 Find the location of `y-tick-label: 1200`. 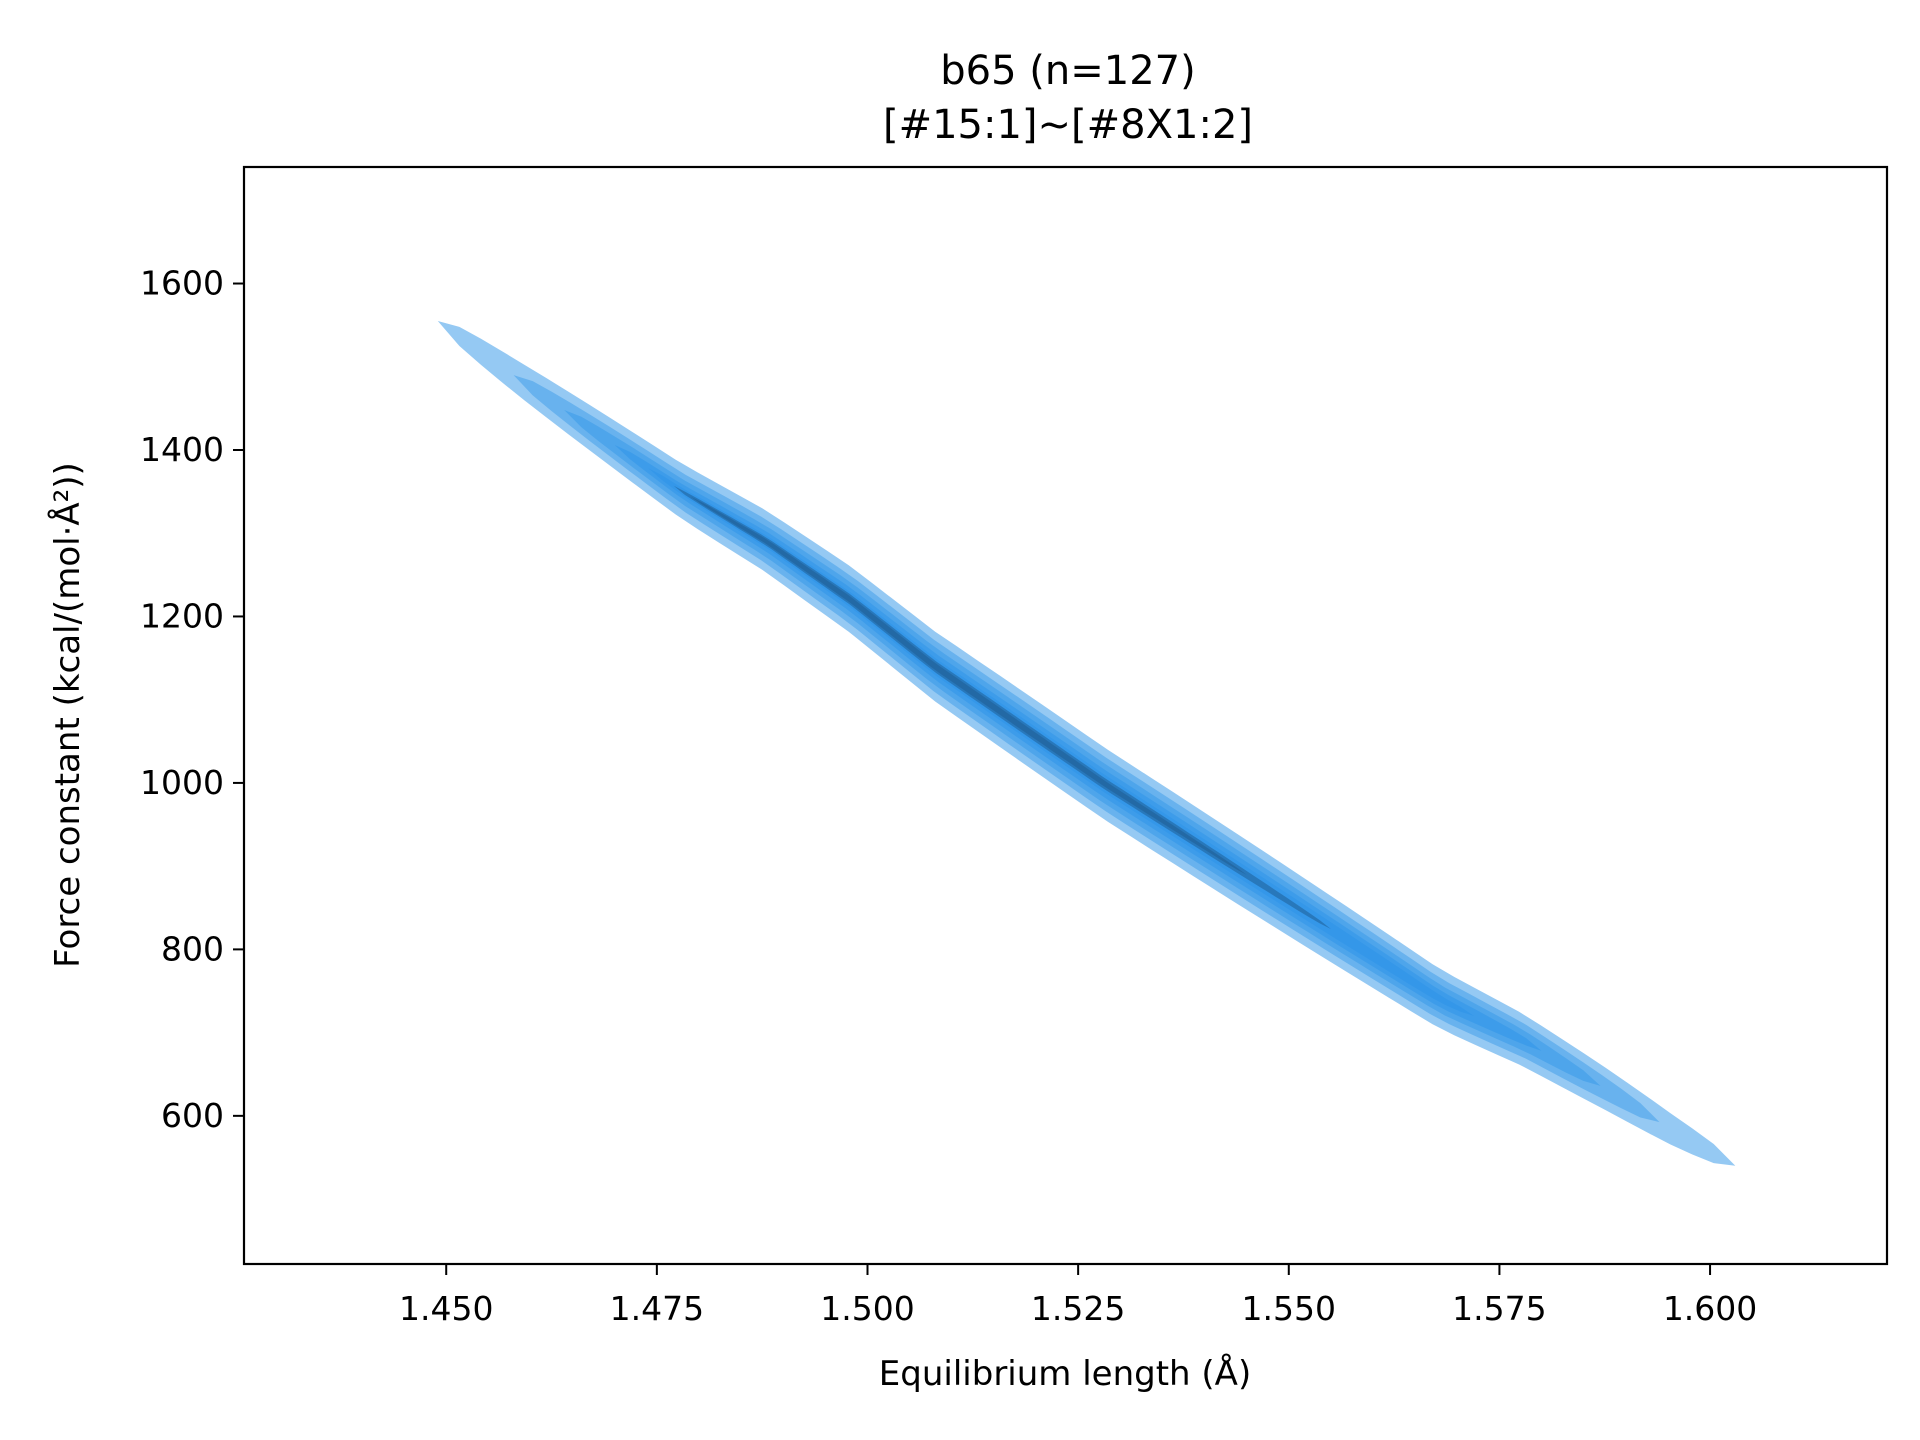

y-tick-label: 1200 is located at coordinates (182, 615).